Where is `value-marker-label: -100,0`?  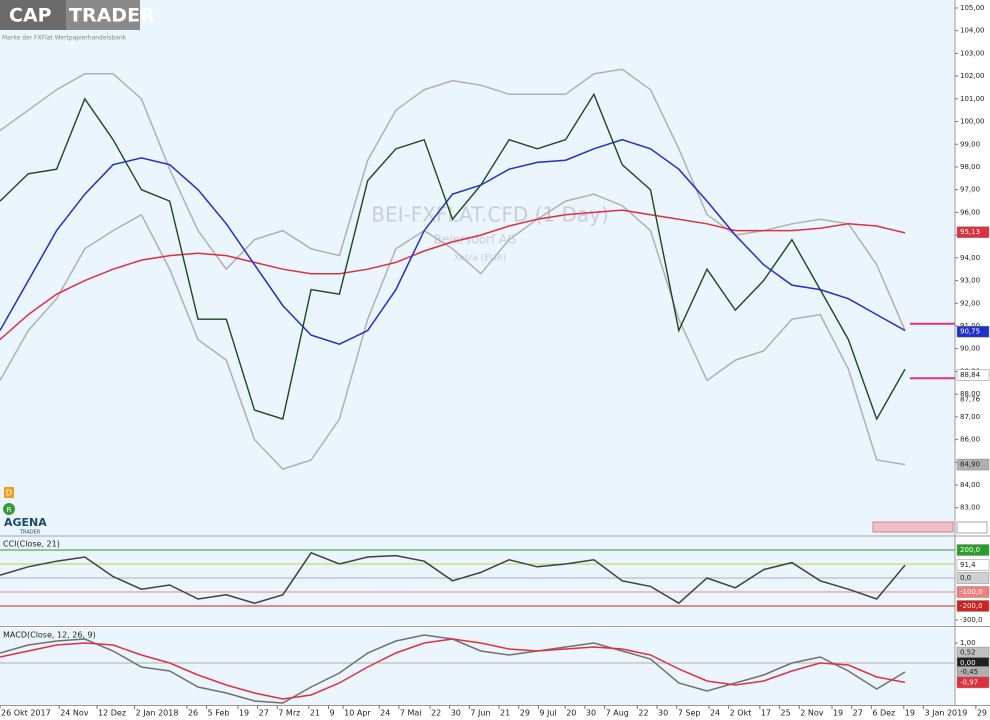 value-marker-label: -100,0 is located at coordinates (971, 592).